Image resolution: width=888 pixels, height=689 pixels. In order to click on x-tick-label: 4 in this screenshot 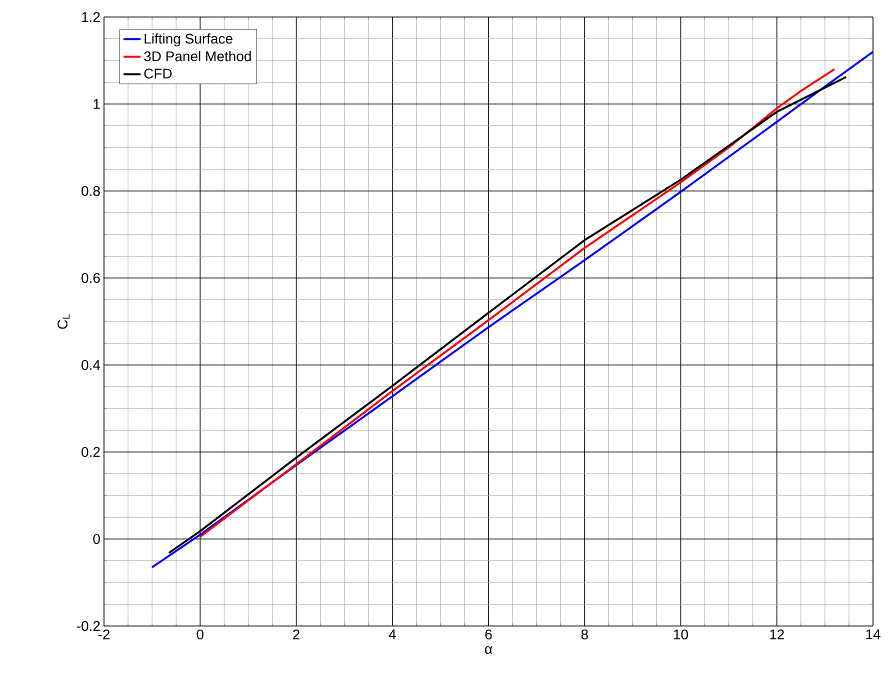, I will do `click(392, 635)`.